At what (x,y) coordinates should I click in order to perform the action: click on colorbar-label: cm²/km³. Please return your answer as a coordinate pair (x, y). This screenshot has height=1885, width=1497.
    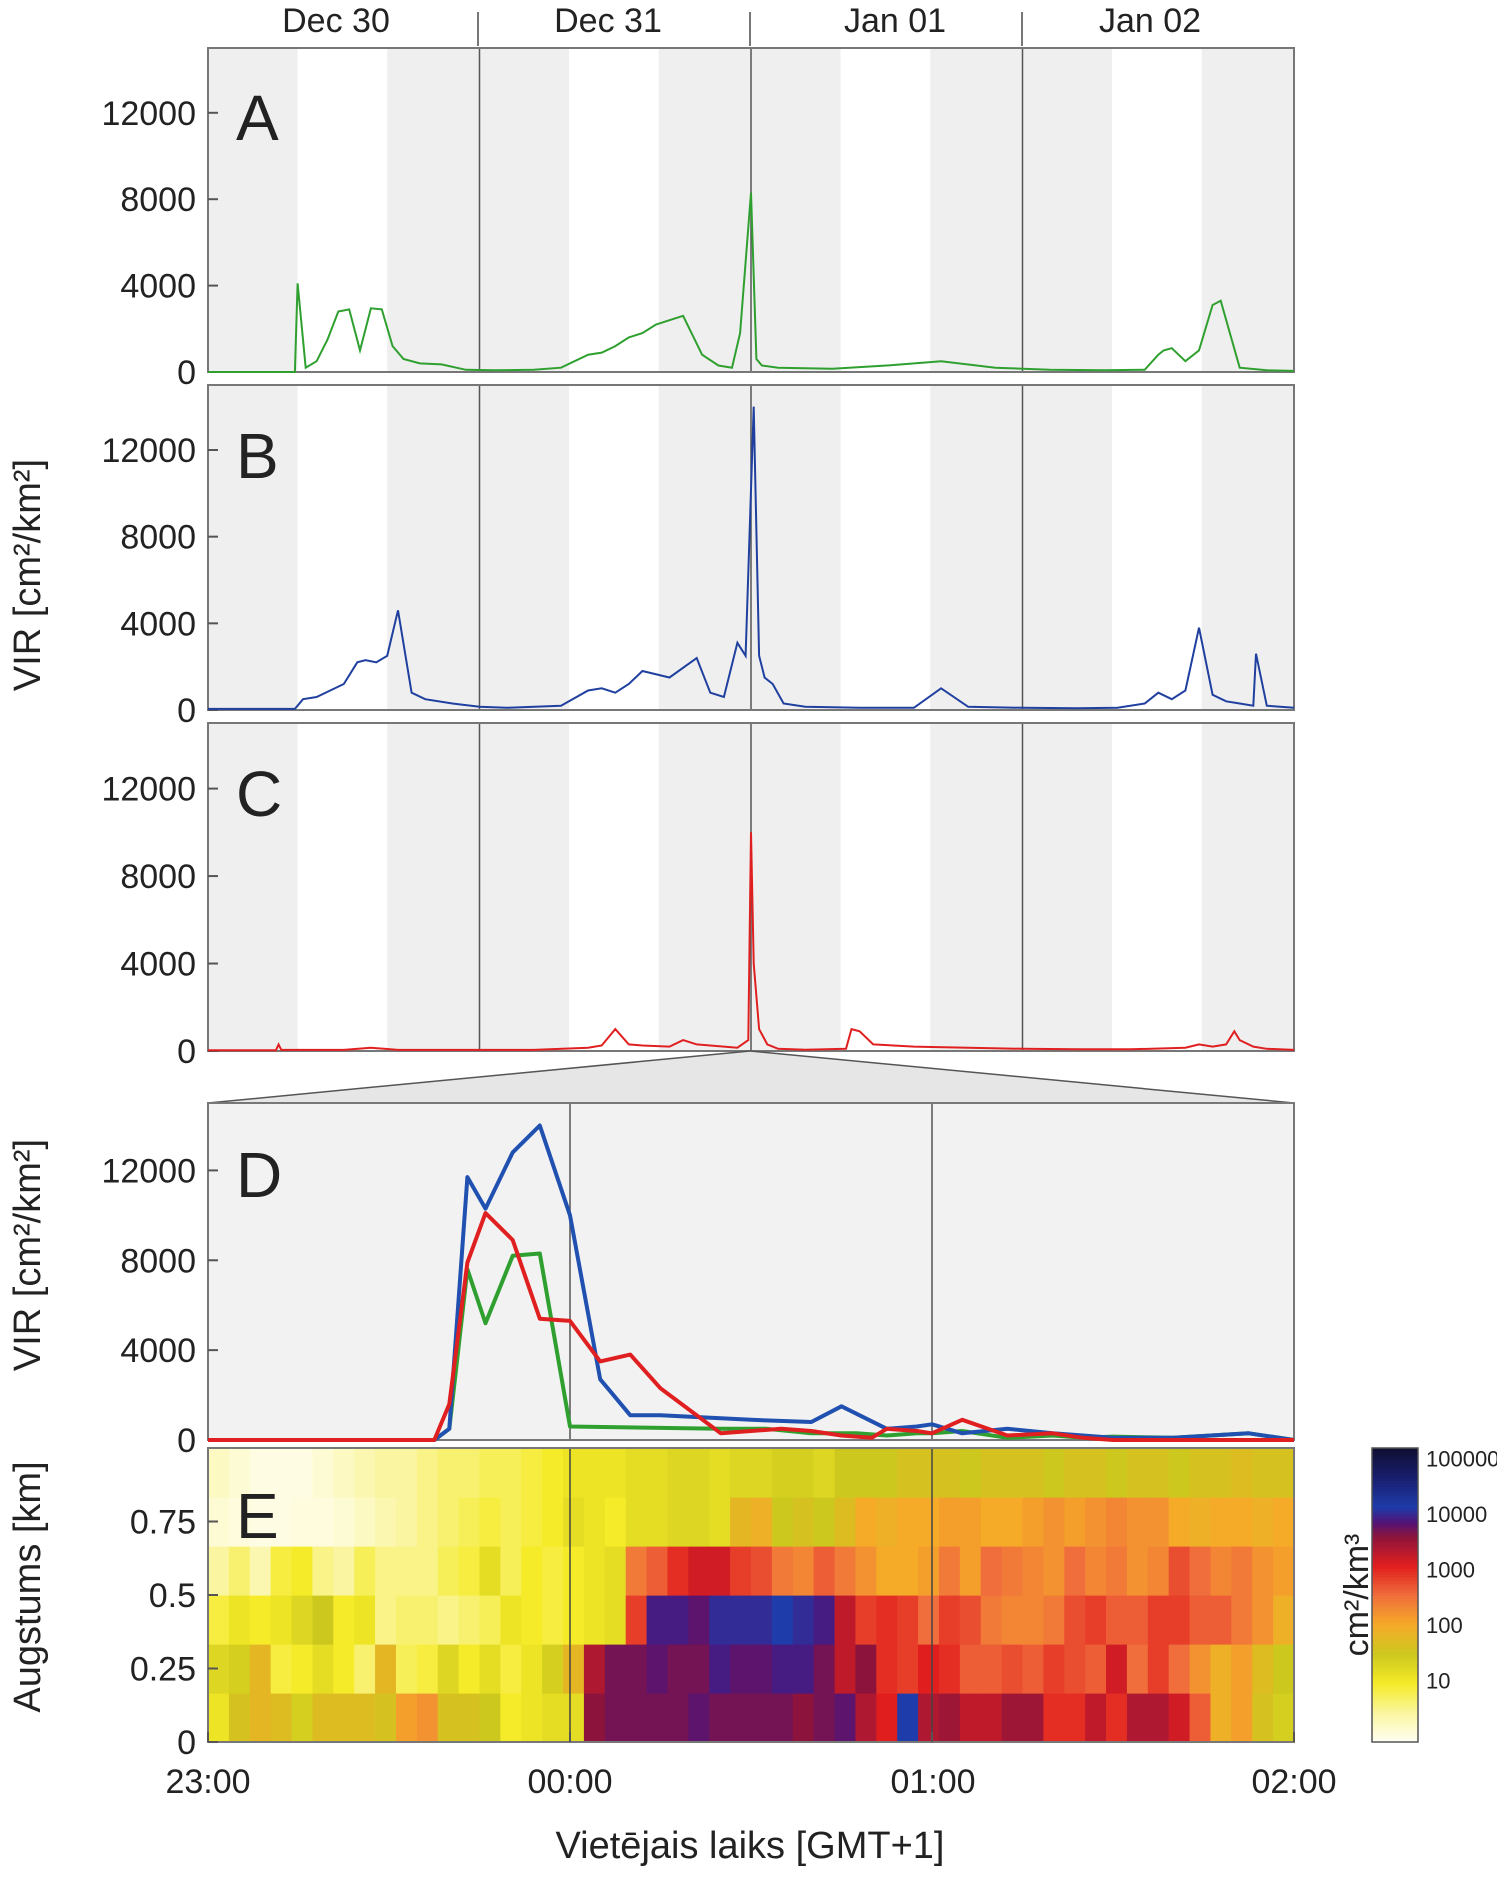
    Looking at the image, I should click on (1357, 1595).